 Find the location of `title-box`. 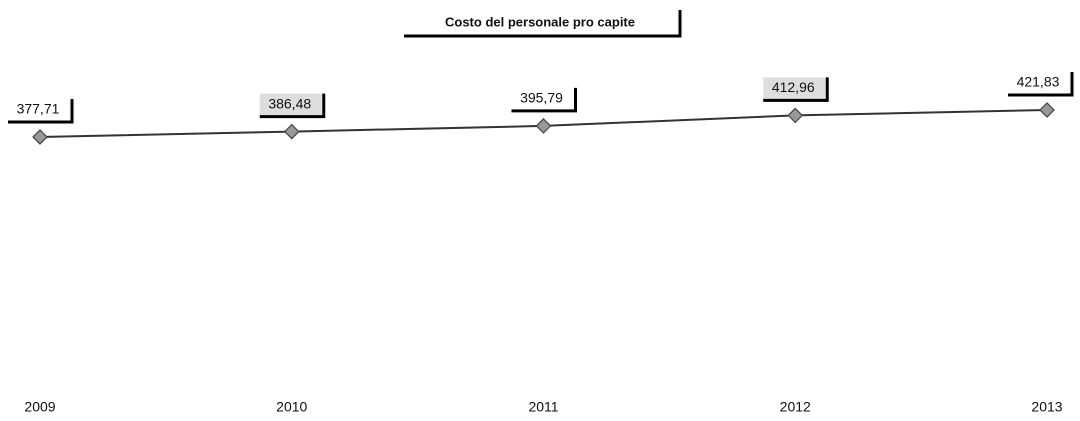

title-box is located at coordinates (541, 23).